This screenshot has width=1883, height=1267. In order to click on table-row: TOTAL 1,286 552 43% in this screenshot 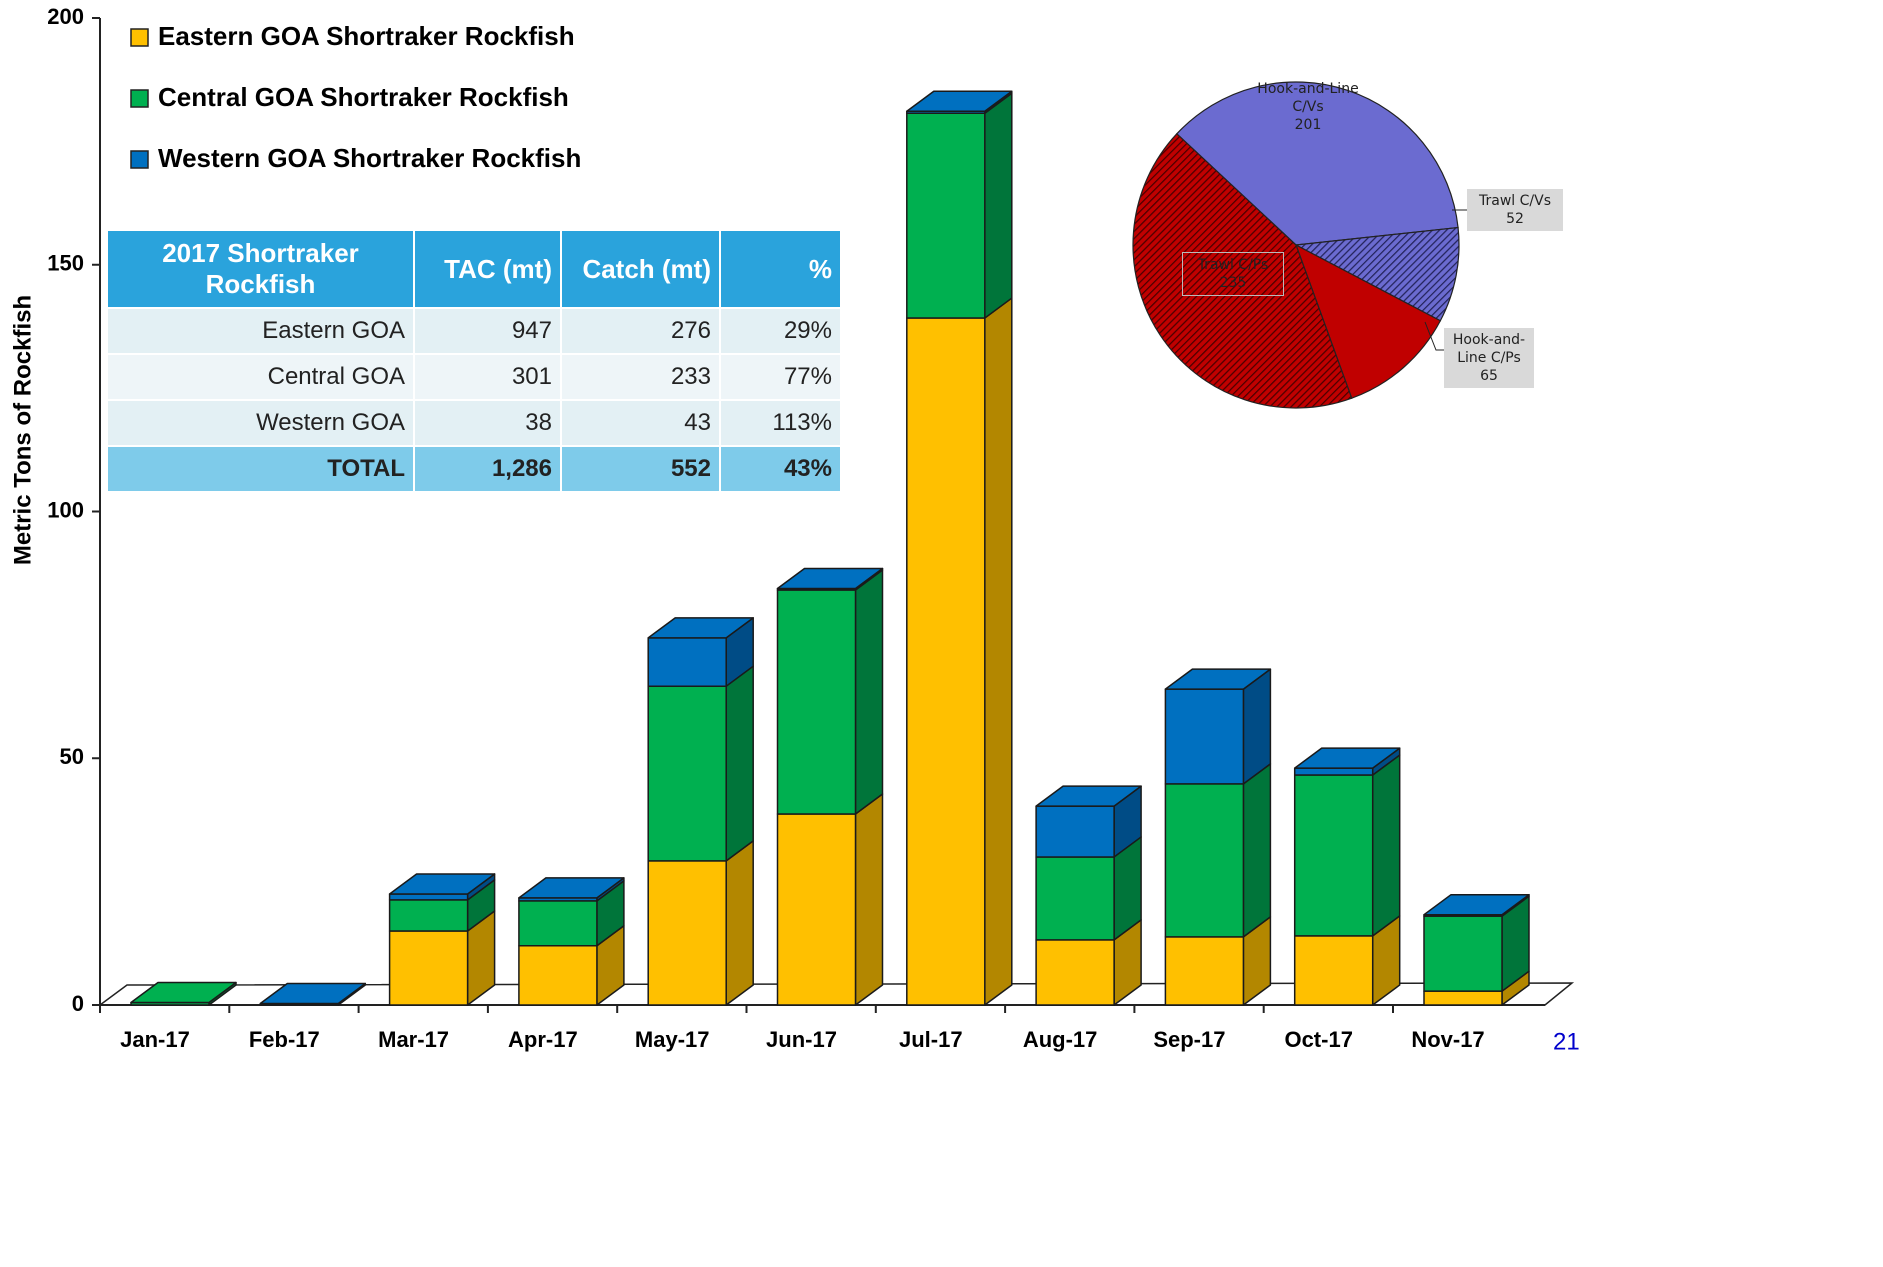, I will do `click(474, 469)`.